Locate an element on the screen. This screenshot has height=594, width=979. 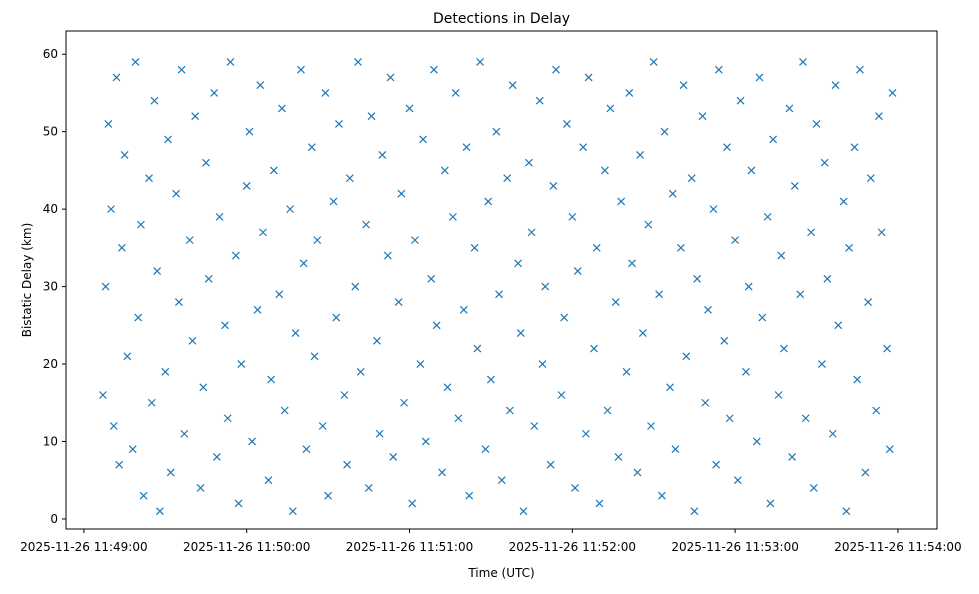
x-axis-label: Time (UTC) is located at coordinates (500, 573).